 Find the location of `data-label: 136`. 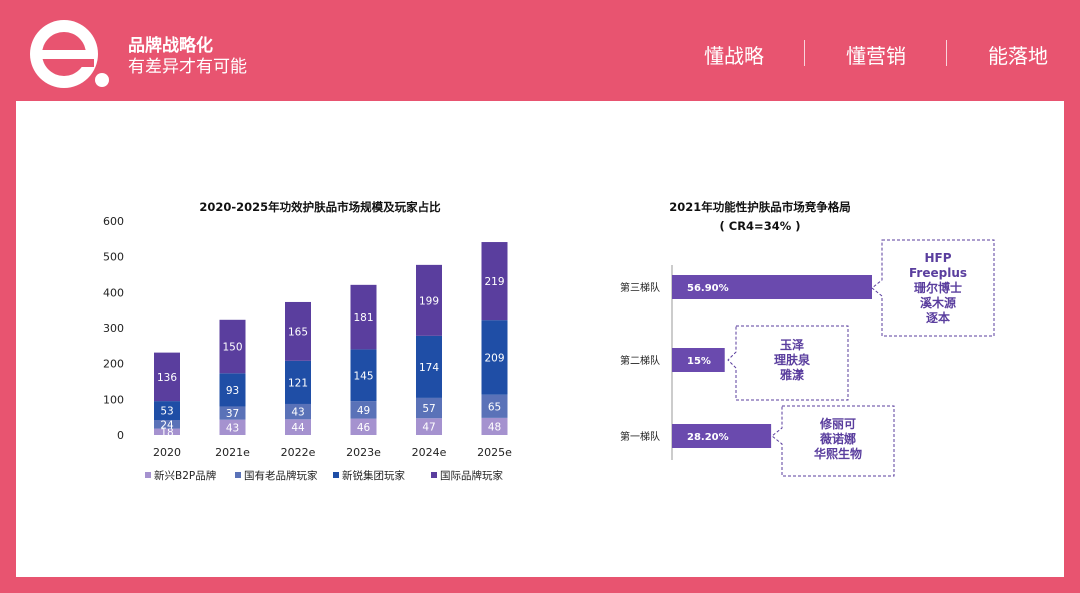

data-label: 136 is located at coordinates (167, 378).